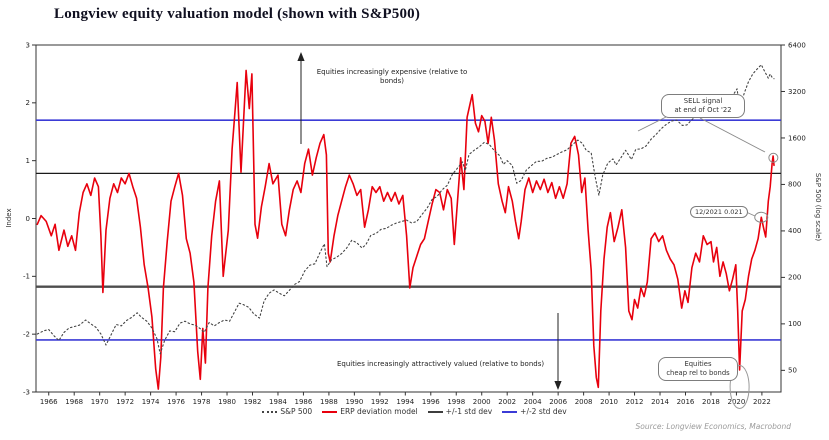  Describe the element at coordinates (227, 402) in the screenshot. I see `x-tick-label: 1980` at that location.